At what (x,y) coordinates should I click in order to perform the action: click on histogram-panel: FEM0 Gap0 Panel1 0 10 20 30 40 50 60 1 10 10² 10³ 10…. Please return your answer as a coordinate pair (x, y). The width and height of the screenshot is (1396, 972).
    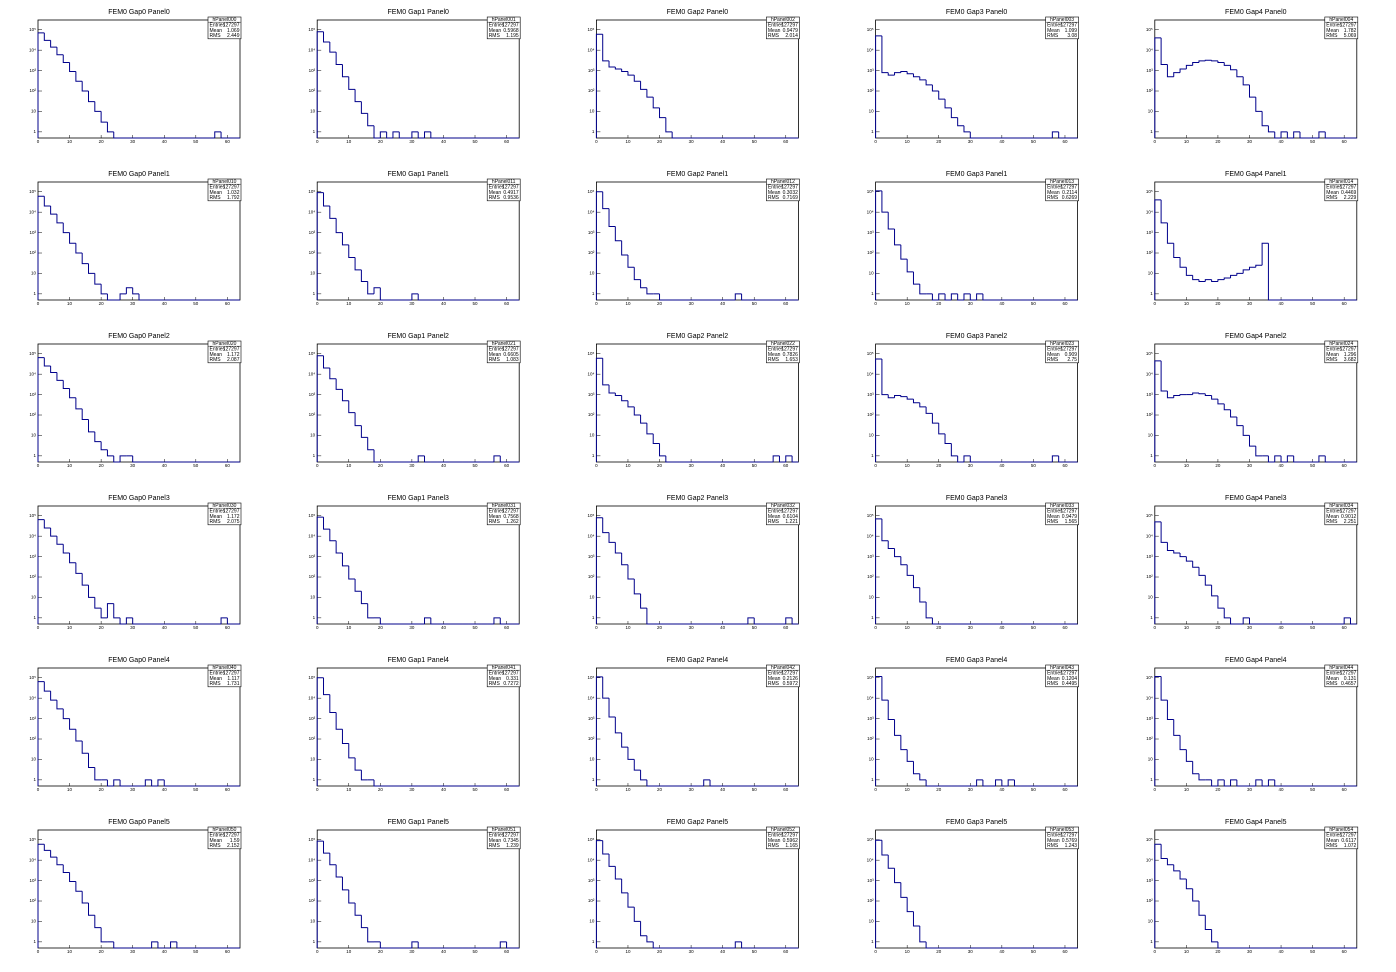
    Looking at the image, I should click on (135, 238).